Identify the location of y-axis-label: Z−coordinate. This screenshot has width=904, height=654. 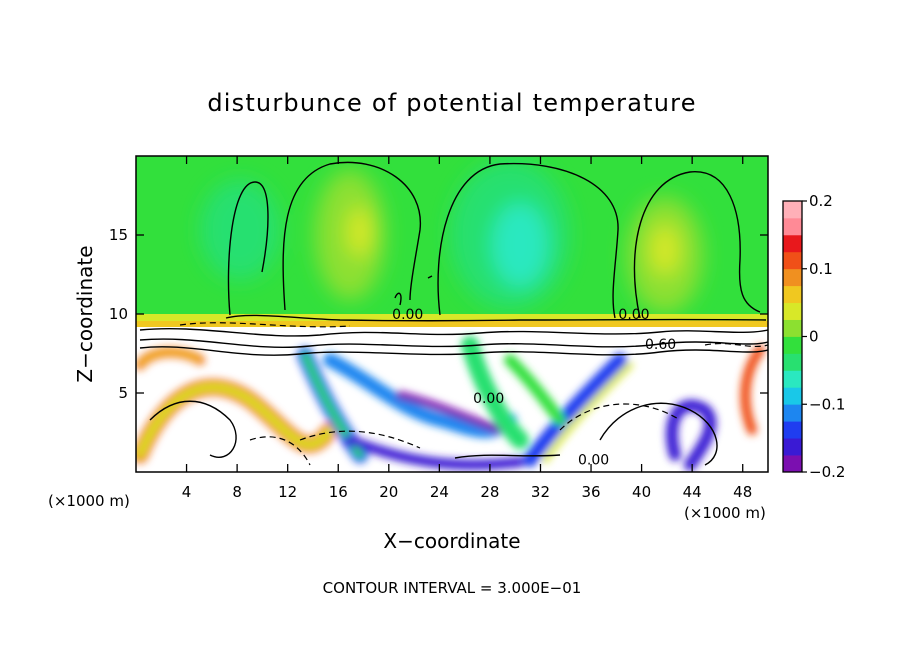
(85, 313).